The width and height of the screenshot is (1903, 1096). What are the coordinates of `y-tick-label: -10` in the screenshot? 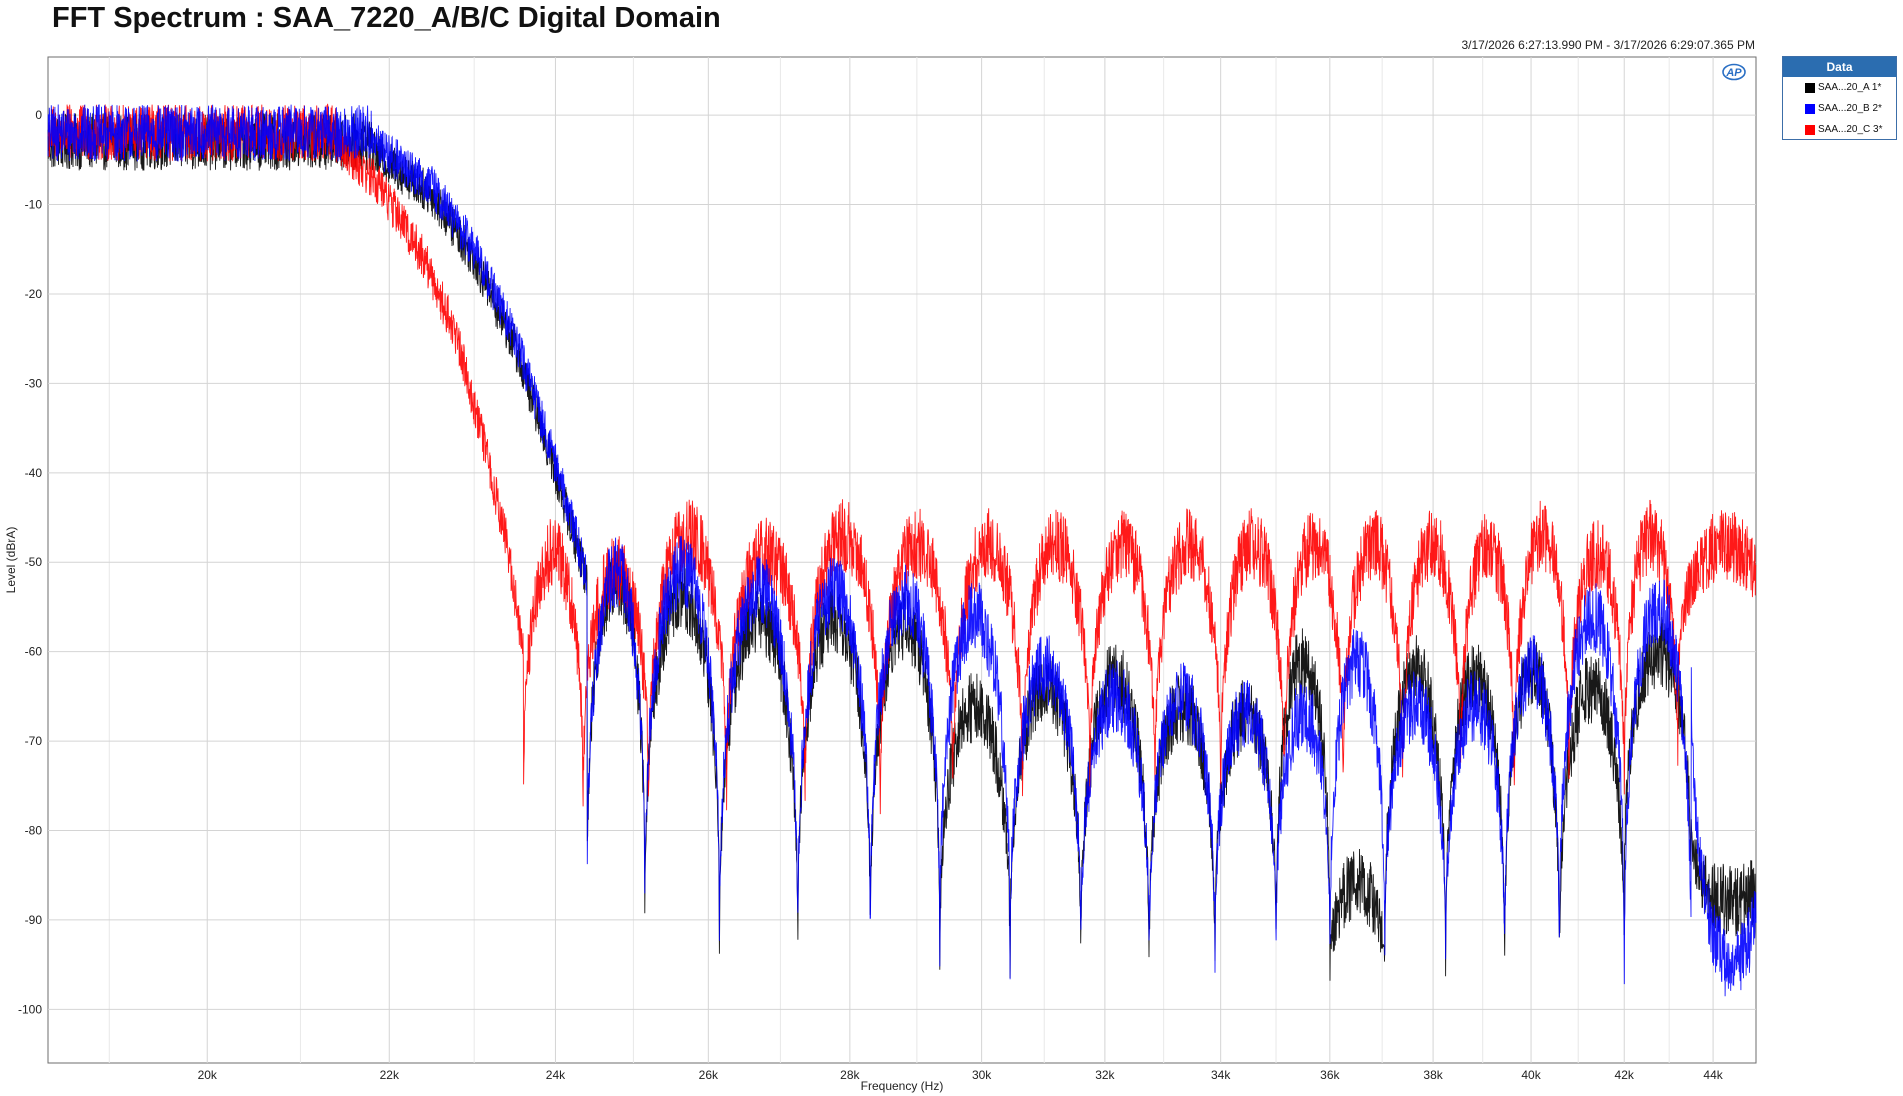 It's located at (34, 205).